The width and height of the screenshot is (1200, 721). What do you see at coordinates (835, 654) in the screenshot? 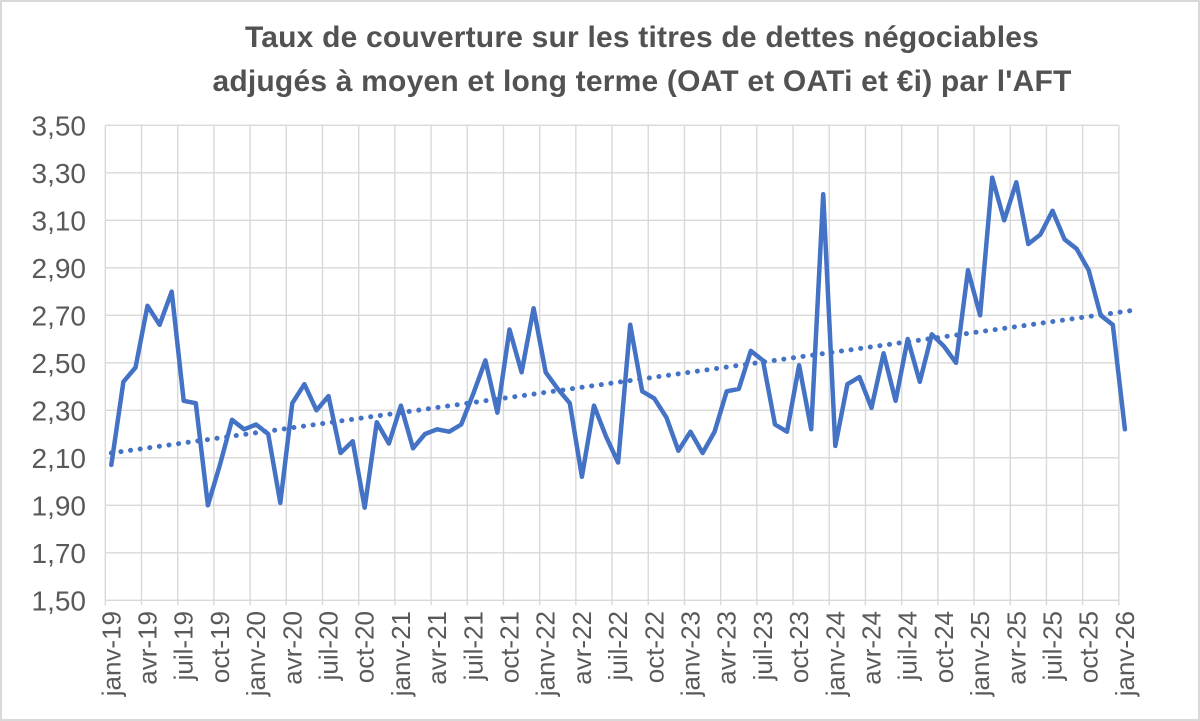
I see `x-axis-label: janv-24` at bounding box center [835, 654].